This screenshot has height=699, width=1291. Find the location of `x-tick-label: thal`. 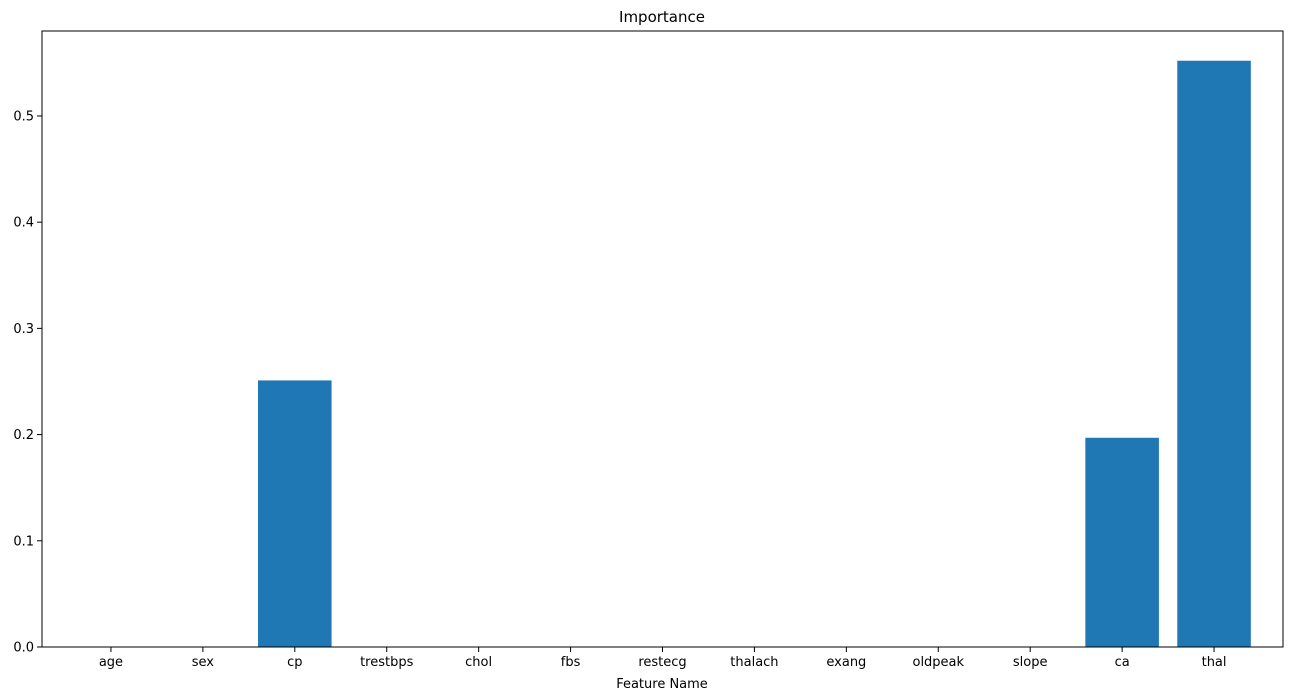

x-tick-label: thal is located at coordinates (1214, 662).